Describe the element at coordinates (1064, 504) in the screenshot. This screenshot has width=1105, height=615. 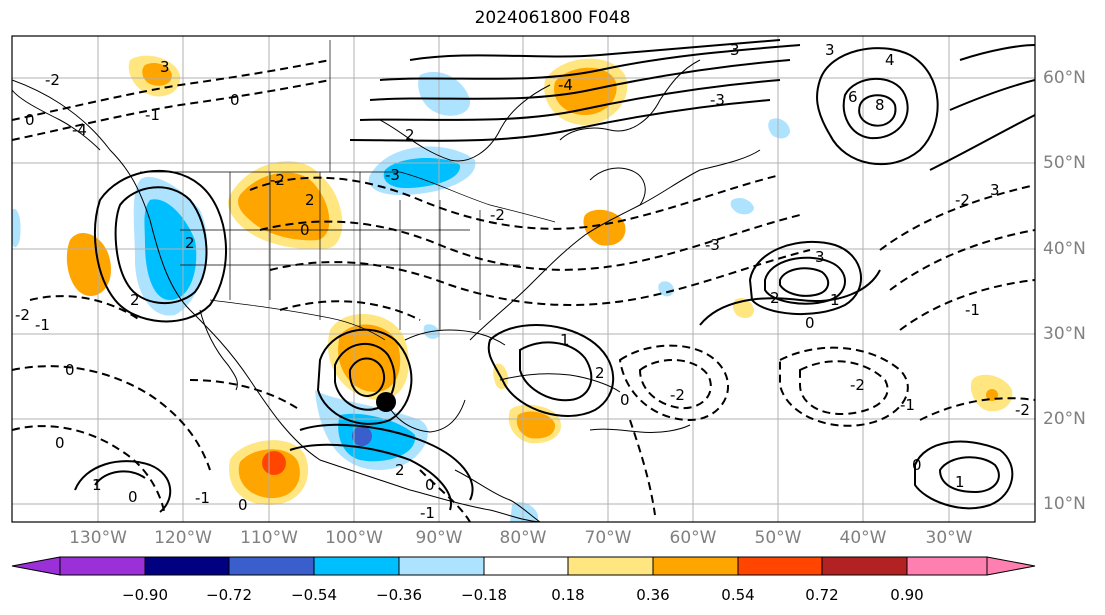
I see `lat-label: 10°N` at that location.